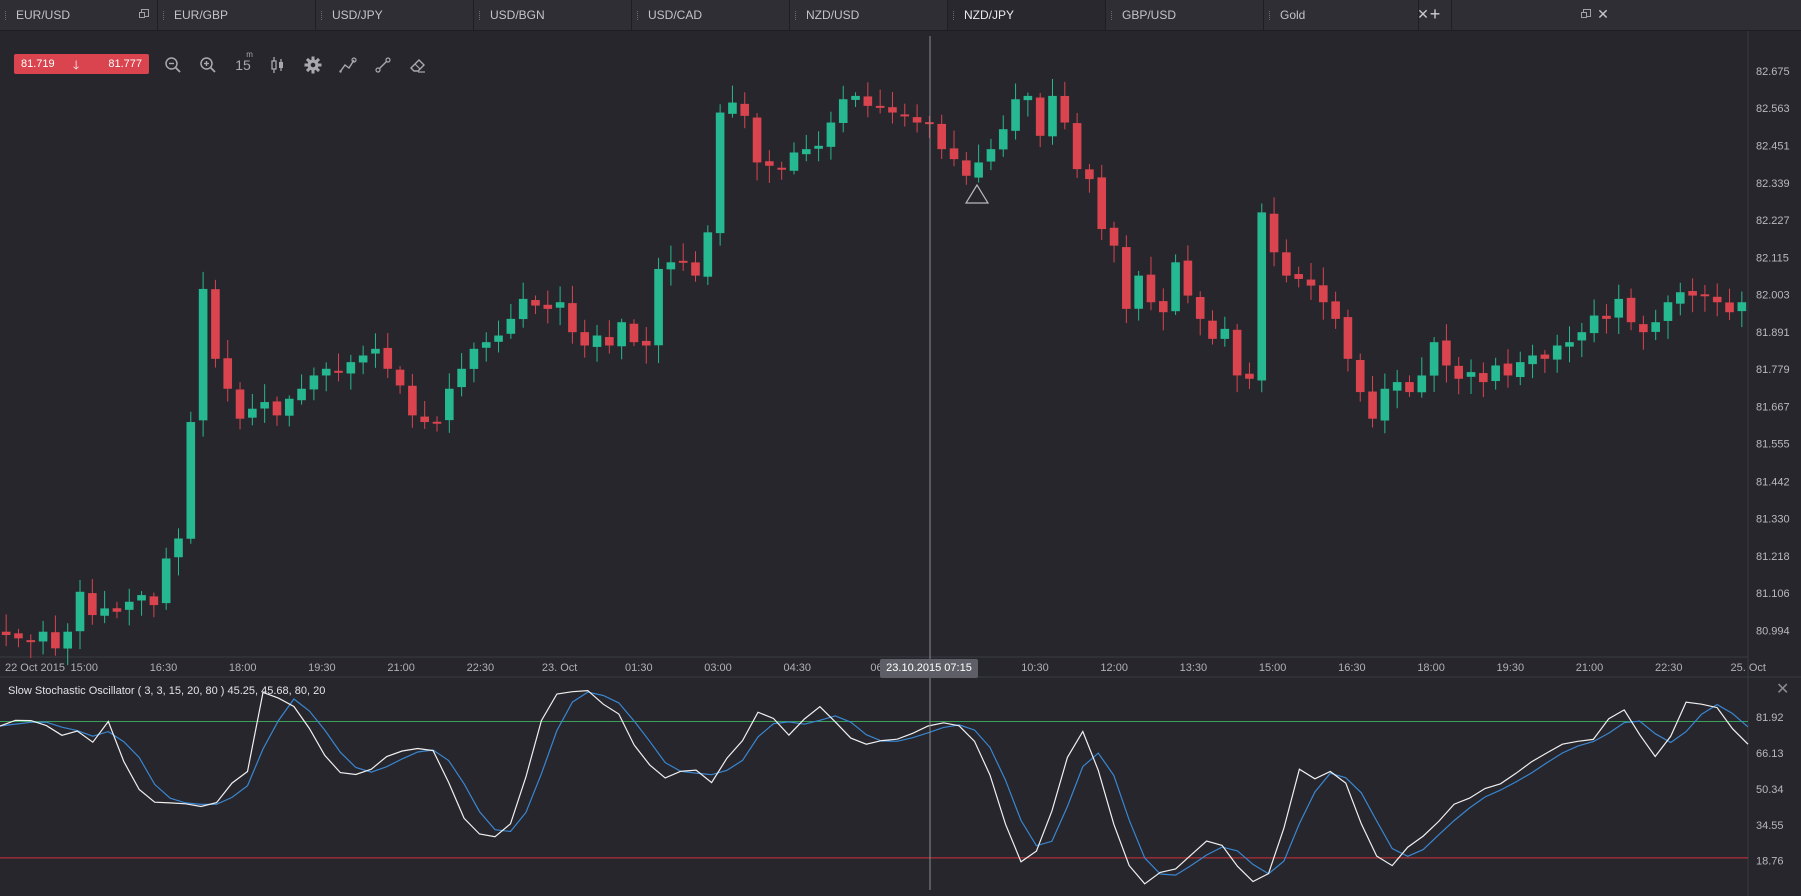  I want to click on candle-type-icon, so click(278, 65).